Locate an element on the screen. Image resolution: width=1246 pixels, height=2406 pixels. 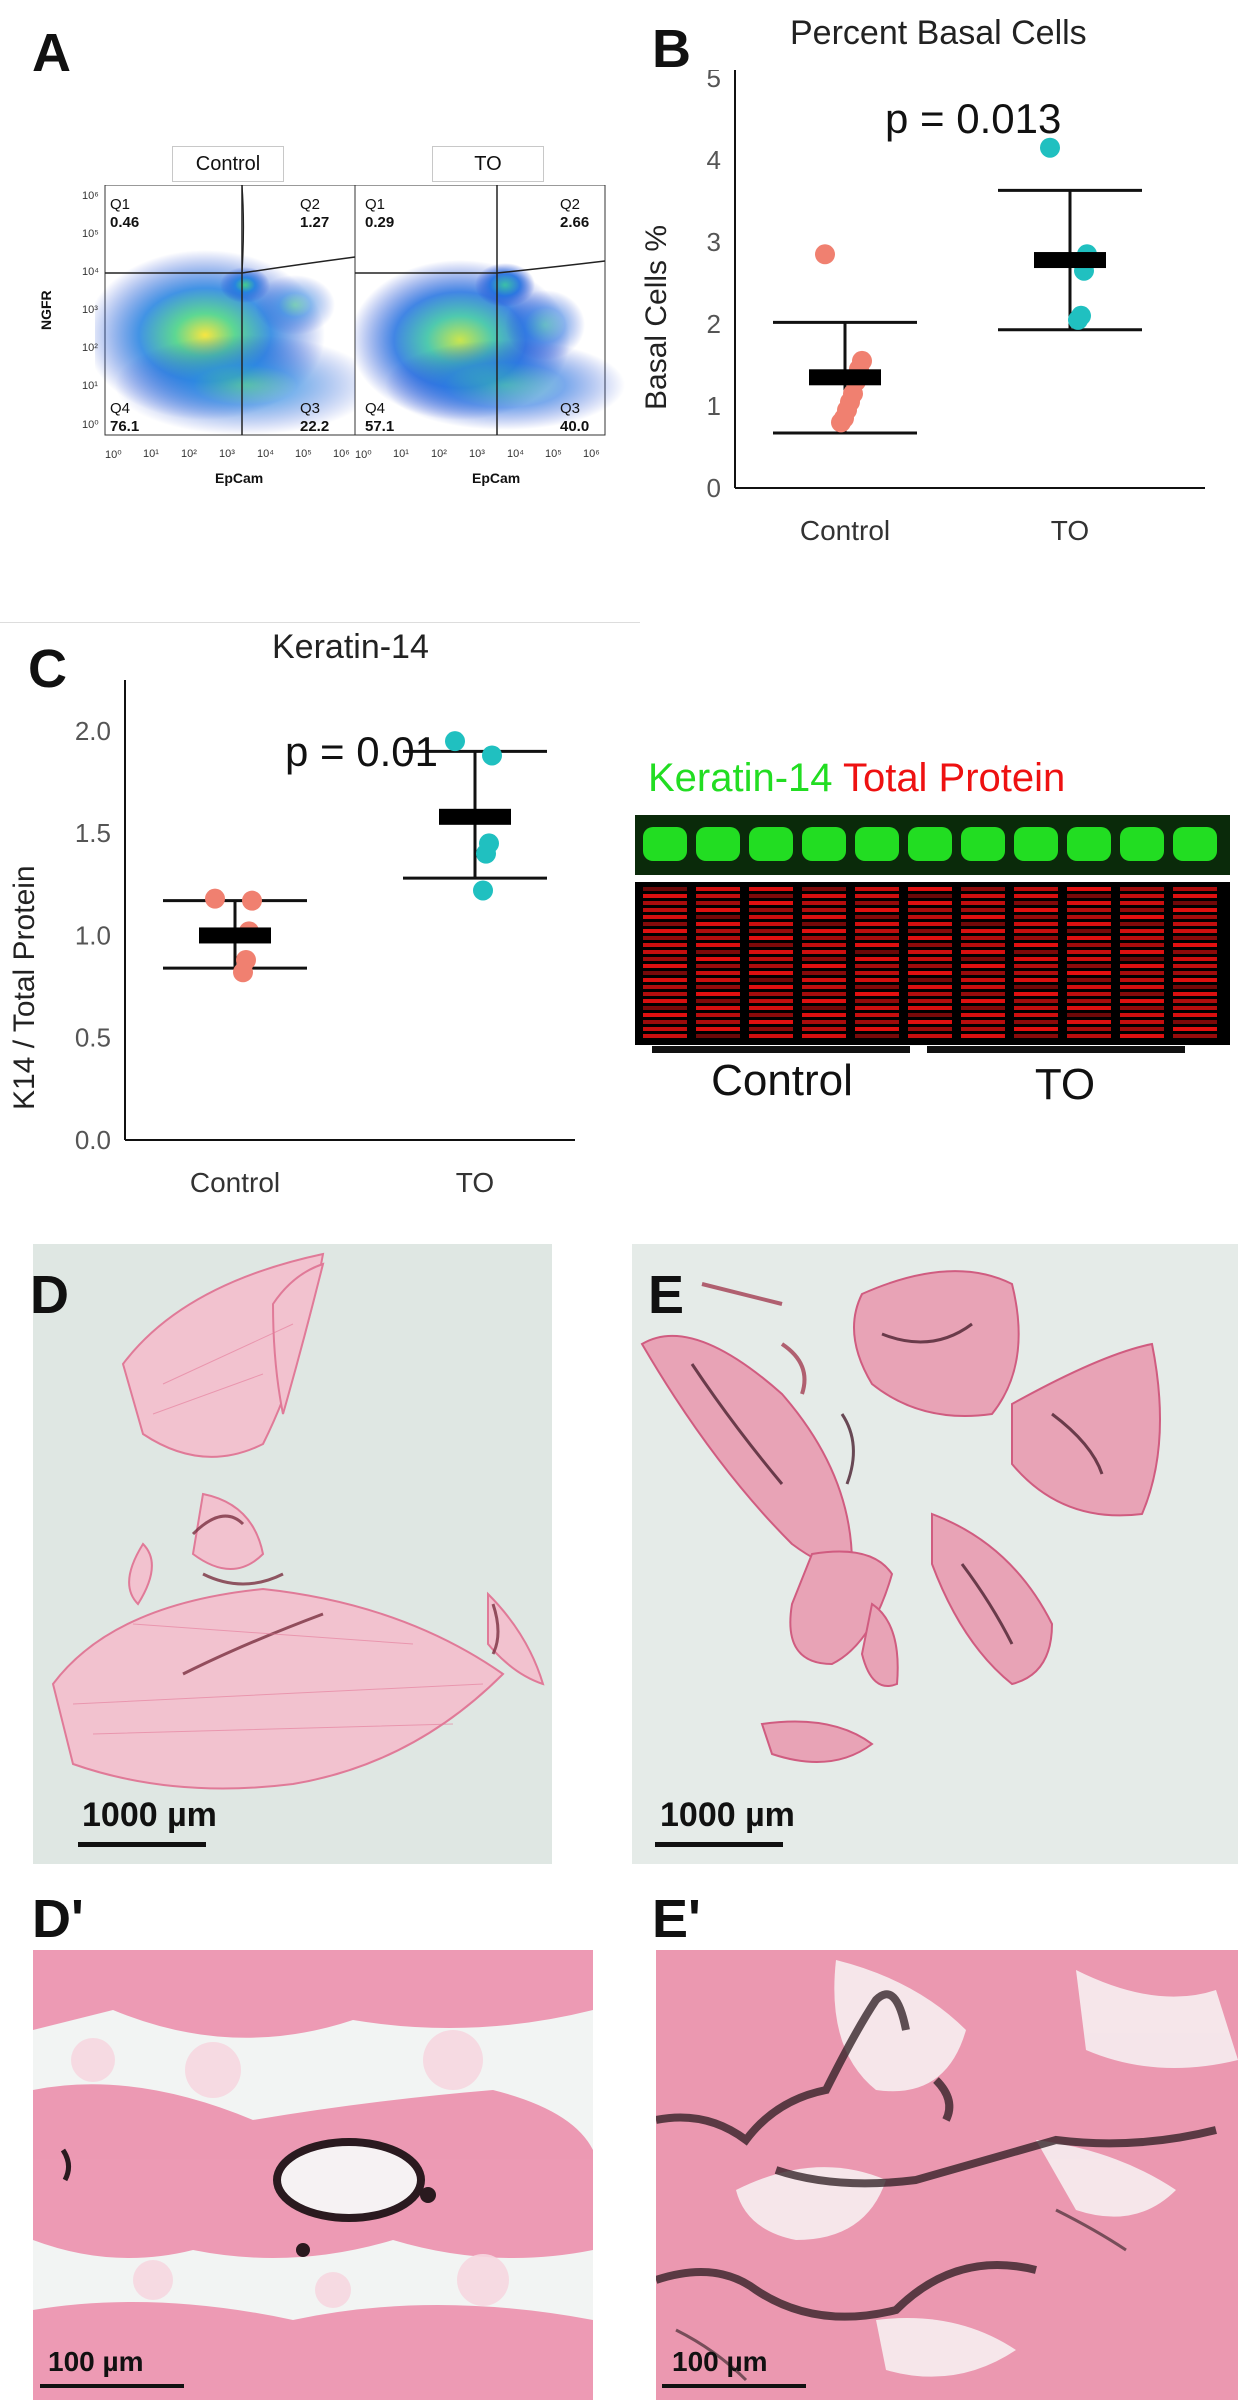
y-tick-label: 0.5 is located at coordinates (93, 1038).